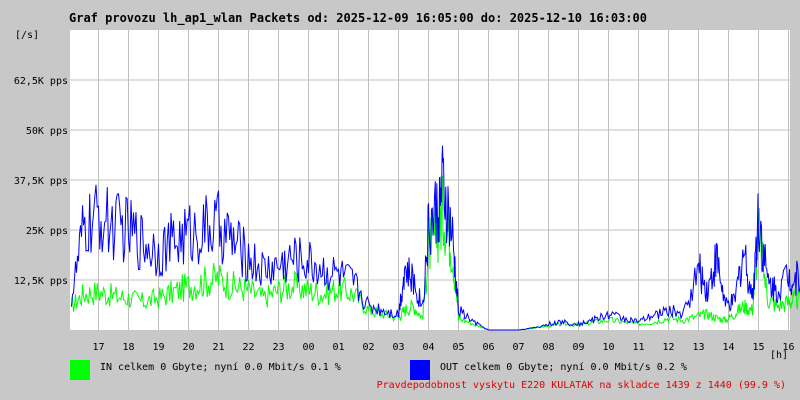  What do you see at coordinates (218, 347) in the screenshot?
I see `x-tick-label: 21` at bounding box center [218, 347].